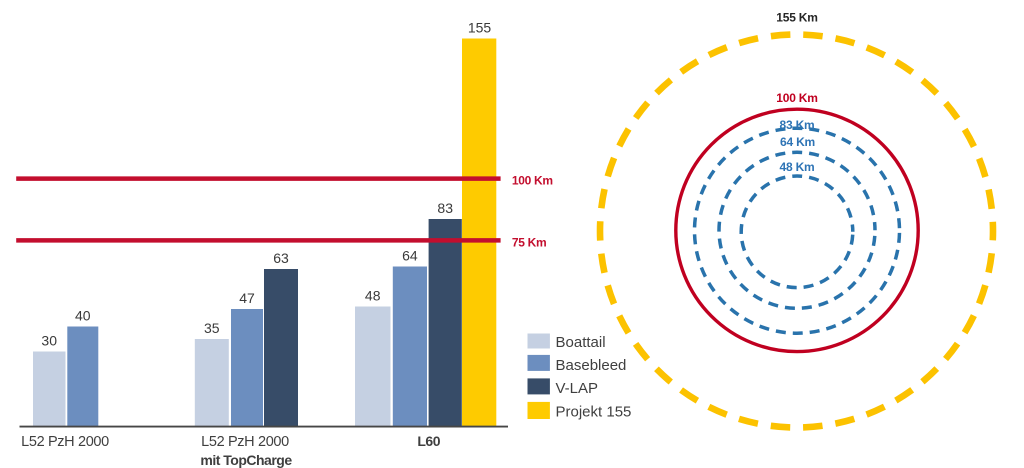  I want to click on svg-text: Projekt 155, so click(594, 412).